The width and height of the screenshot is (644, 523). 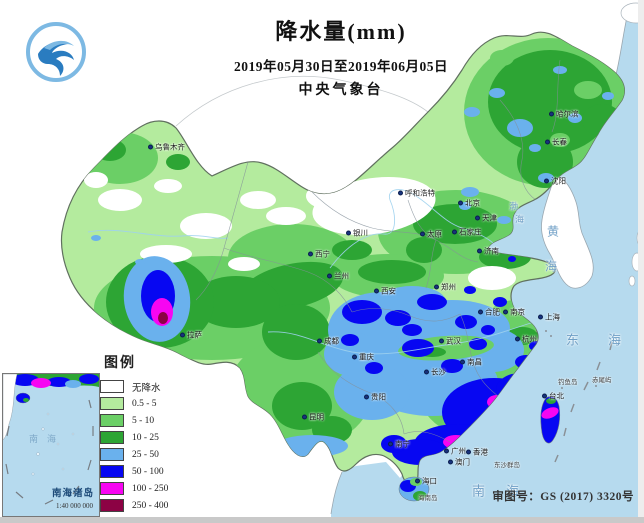 I want to click on south-china-sea-inset: 南海 南海诸岛 1:40 000 000, so click(x=51, y=445).